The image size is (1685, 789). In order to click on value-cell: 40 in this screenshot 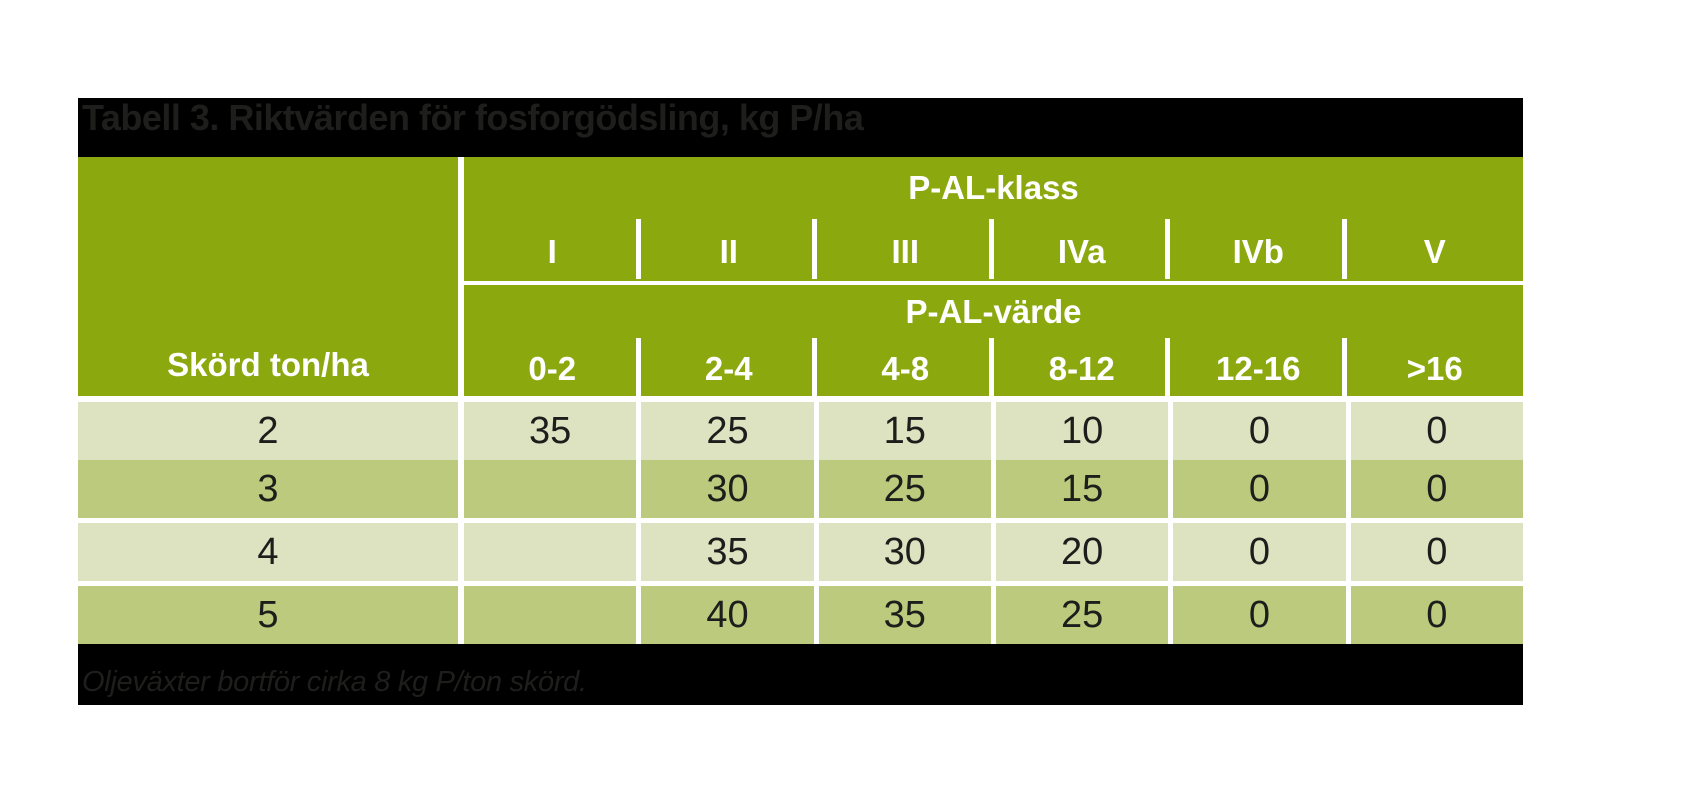, I will do `click(727, 615)`.